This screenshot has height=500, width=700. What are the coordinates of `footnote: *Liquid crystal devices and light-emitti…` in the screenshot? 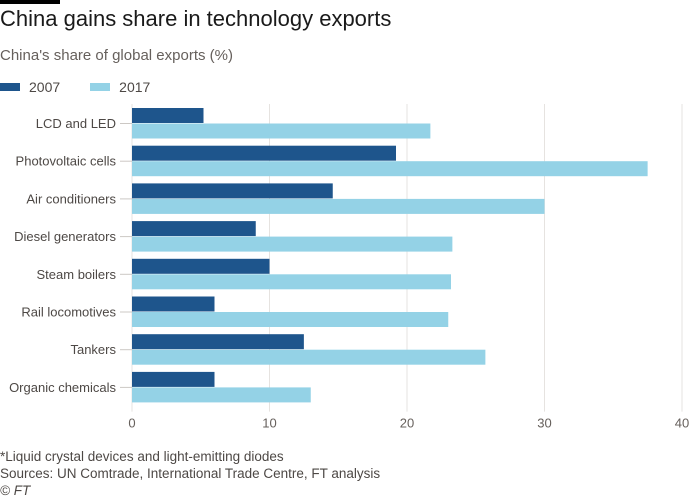 It's located at (142, 456).